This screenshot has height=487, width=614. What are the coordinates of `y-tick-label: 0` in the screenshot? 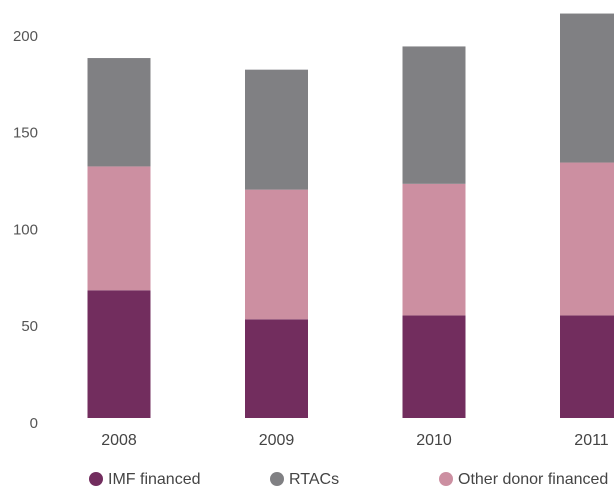 It's located at (34, 423).